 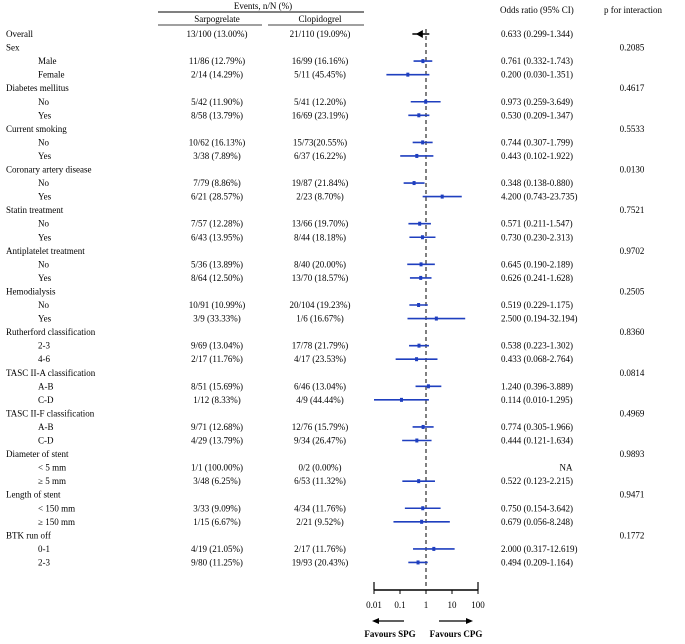 I want to click on row-label: Diabetes mellitus, so click(x=37, y=88).